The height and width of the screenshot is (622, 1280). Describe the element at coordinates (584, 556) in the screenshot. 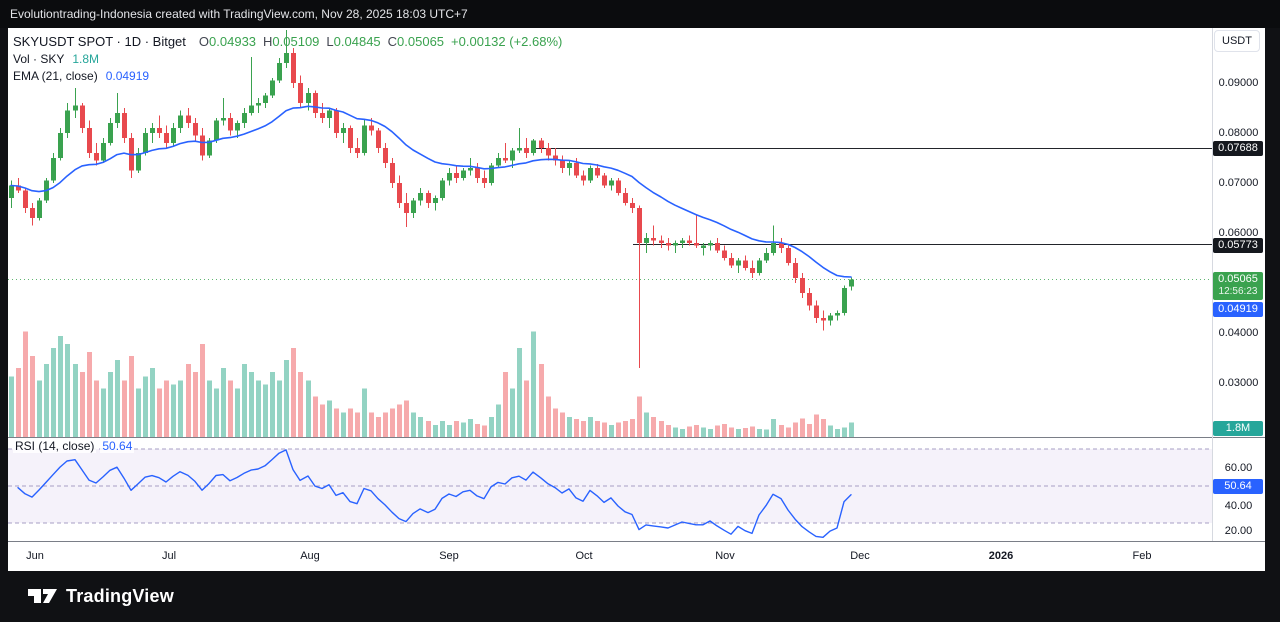

I see `time-axis-label: Oct` at that location.